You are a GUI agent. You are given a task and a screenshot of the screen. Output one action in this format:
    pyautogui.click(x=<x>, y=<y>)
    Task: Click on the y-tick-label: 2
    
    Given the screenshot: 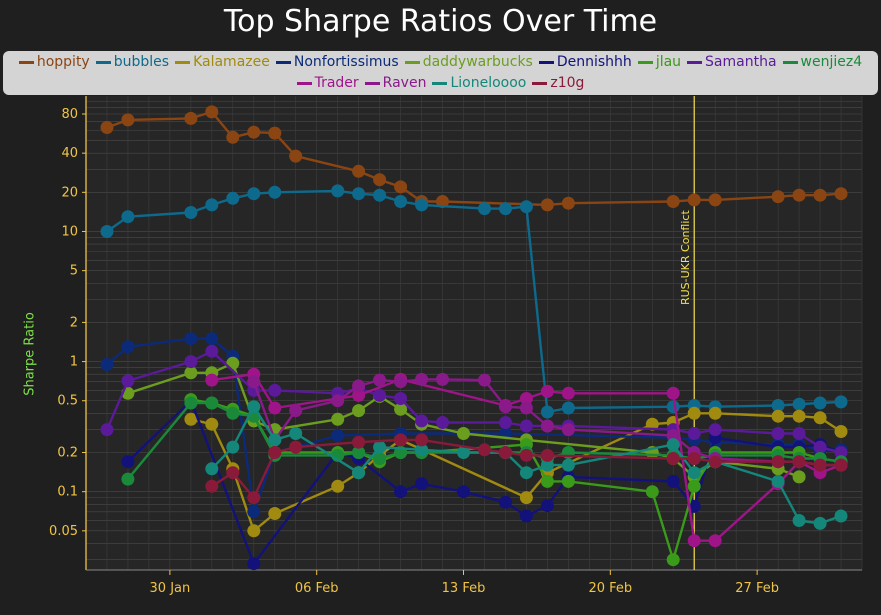 What is the action you would take?
    pyautogui.click(x=74, y=322)
    